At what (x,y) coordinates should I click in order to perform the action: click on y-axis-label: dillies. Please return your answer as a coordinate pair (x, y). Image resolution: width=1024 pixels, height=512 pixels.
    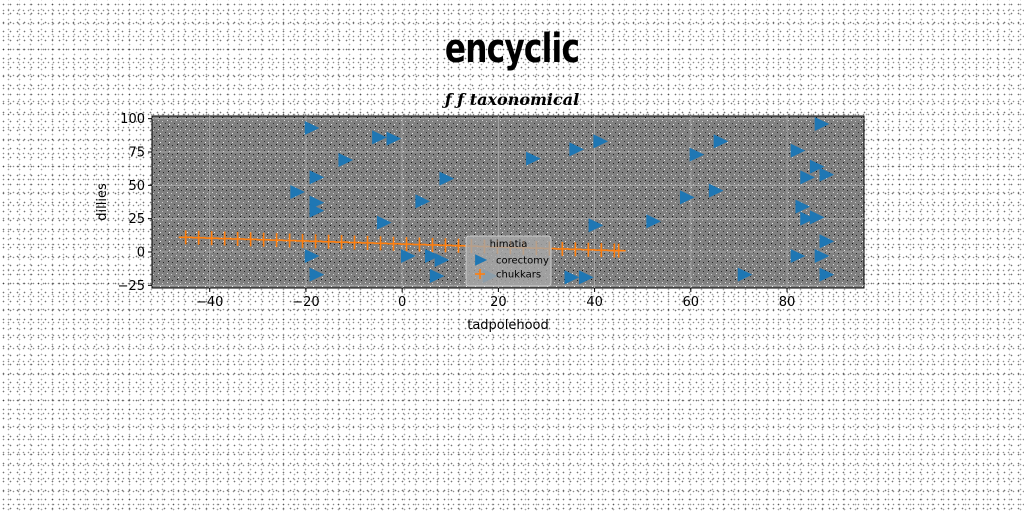
    Looking at the image, I should click on (102, 202).